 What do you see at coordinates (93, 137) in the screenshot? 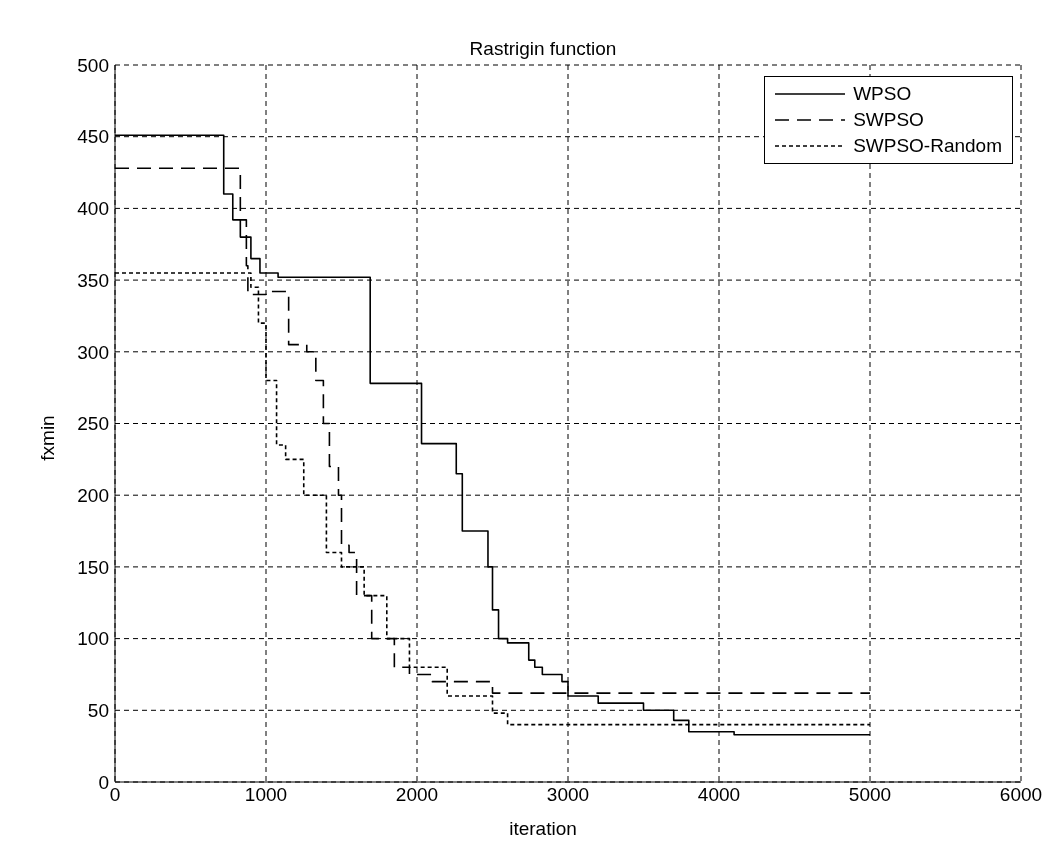
I see `y-tick-label: 450` at bounding box center [93, 137].